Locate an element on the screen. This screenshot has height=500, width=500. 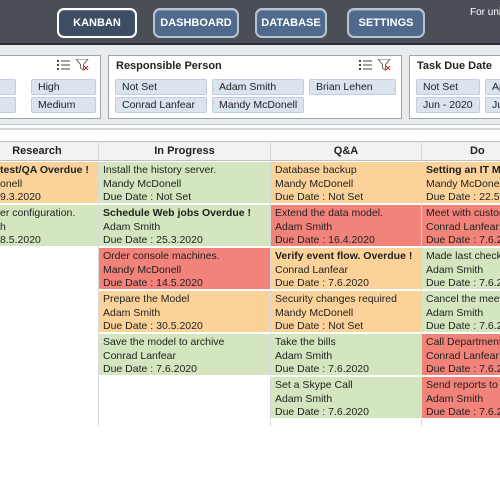
task-title: test/QA Overdue ! is located at coordinates (44, 170).